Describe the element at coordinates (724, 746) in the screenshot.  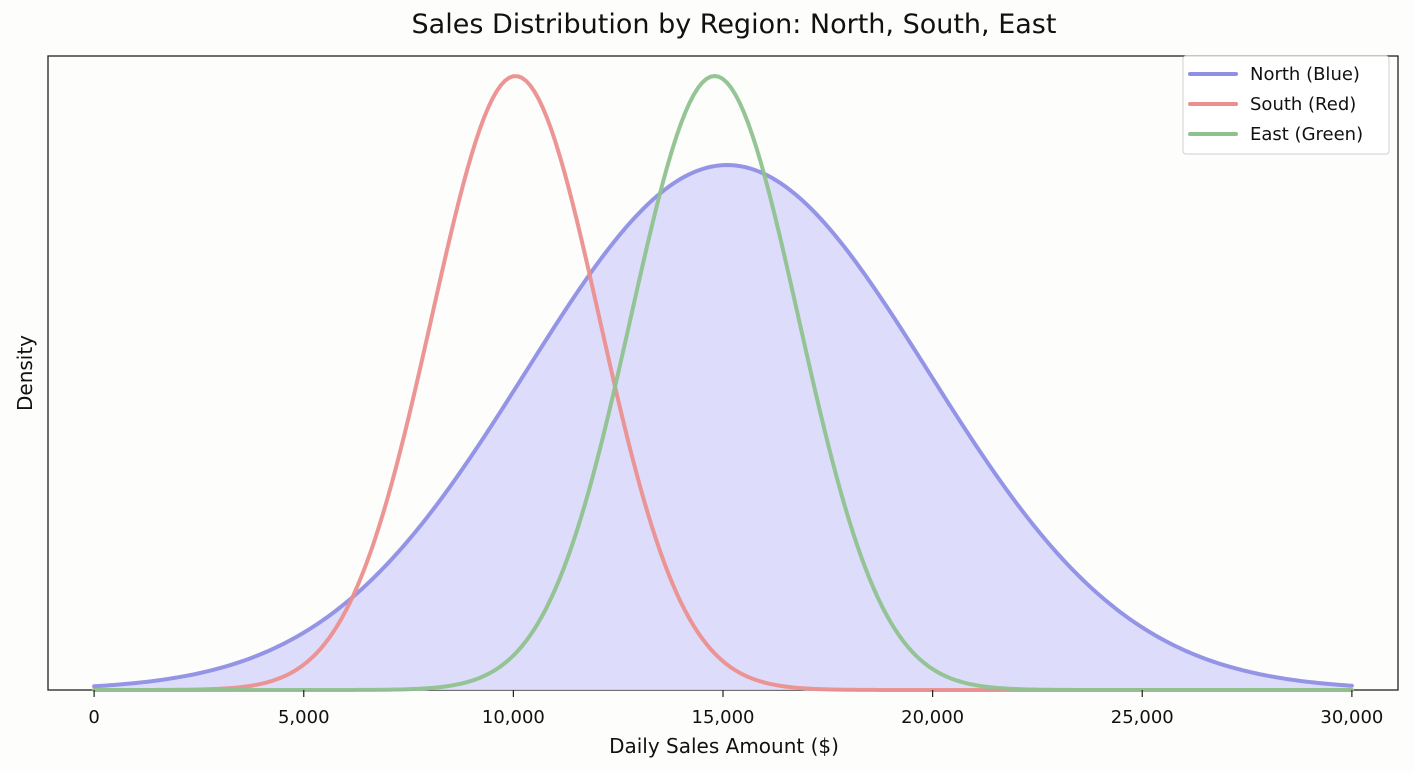
I see `x-axis-label: Daily Sales Amount ($)` at that location.